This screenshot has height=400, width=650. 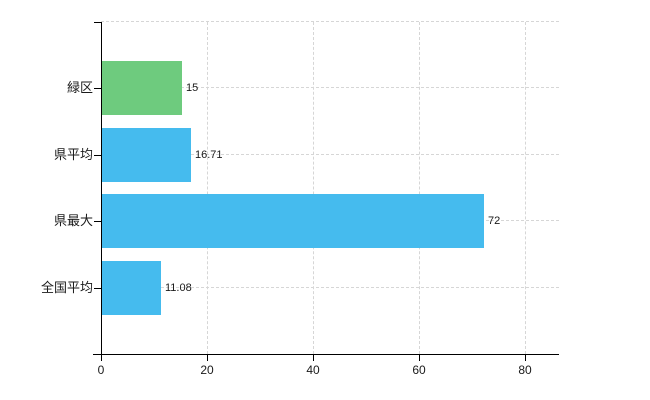 I want to click on x-tick-label: 0, so click(x=101, y=370).